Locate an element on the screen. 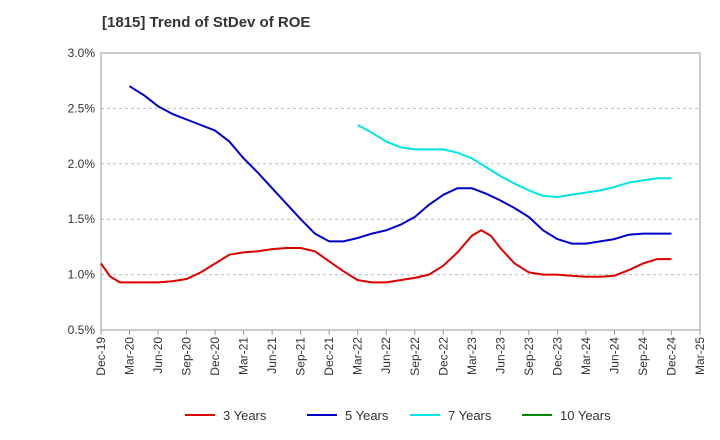  series-line-3-years is located at coordinates (386, 256).